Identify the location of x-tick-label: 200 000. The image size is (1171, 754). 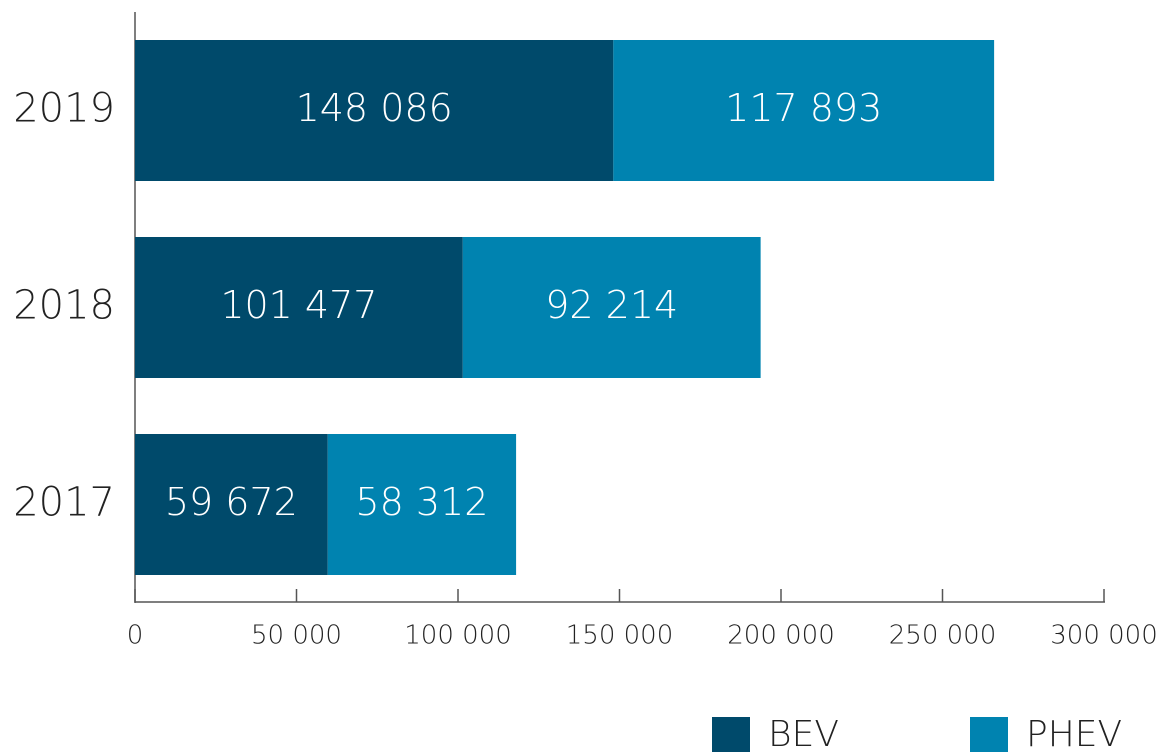
(781, 636).